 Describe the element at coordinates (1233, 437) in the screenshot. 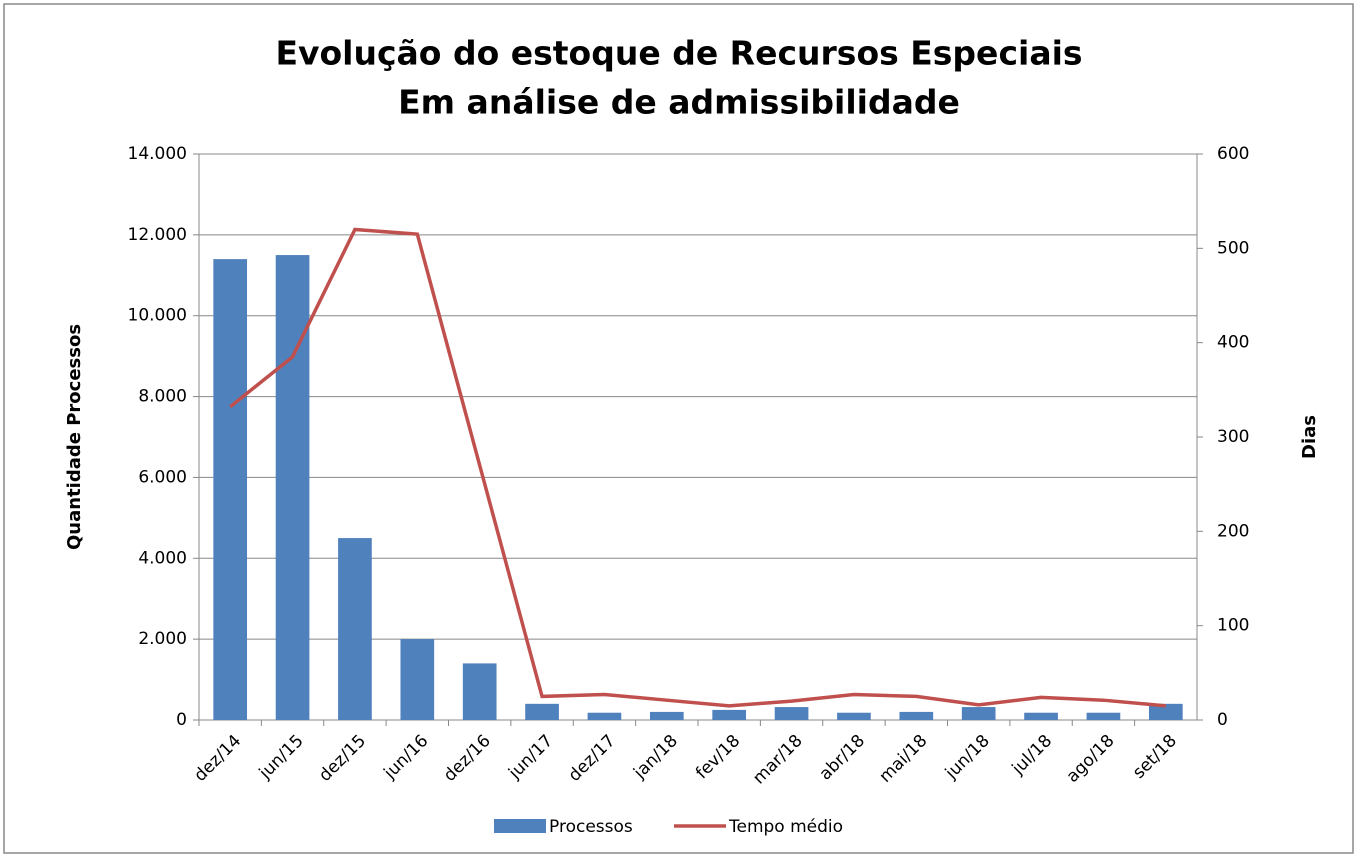

I see `y2-tick-label: 300` at that location.